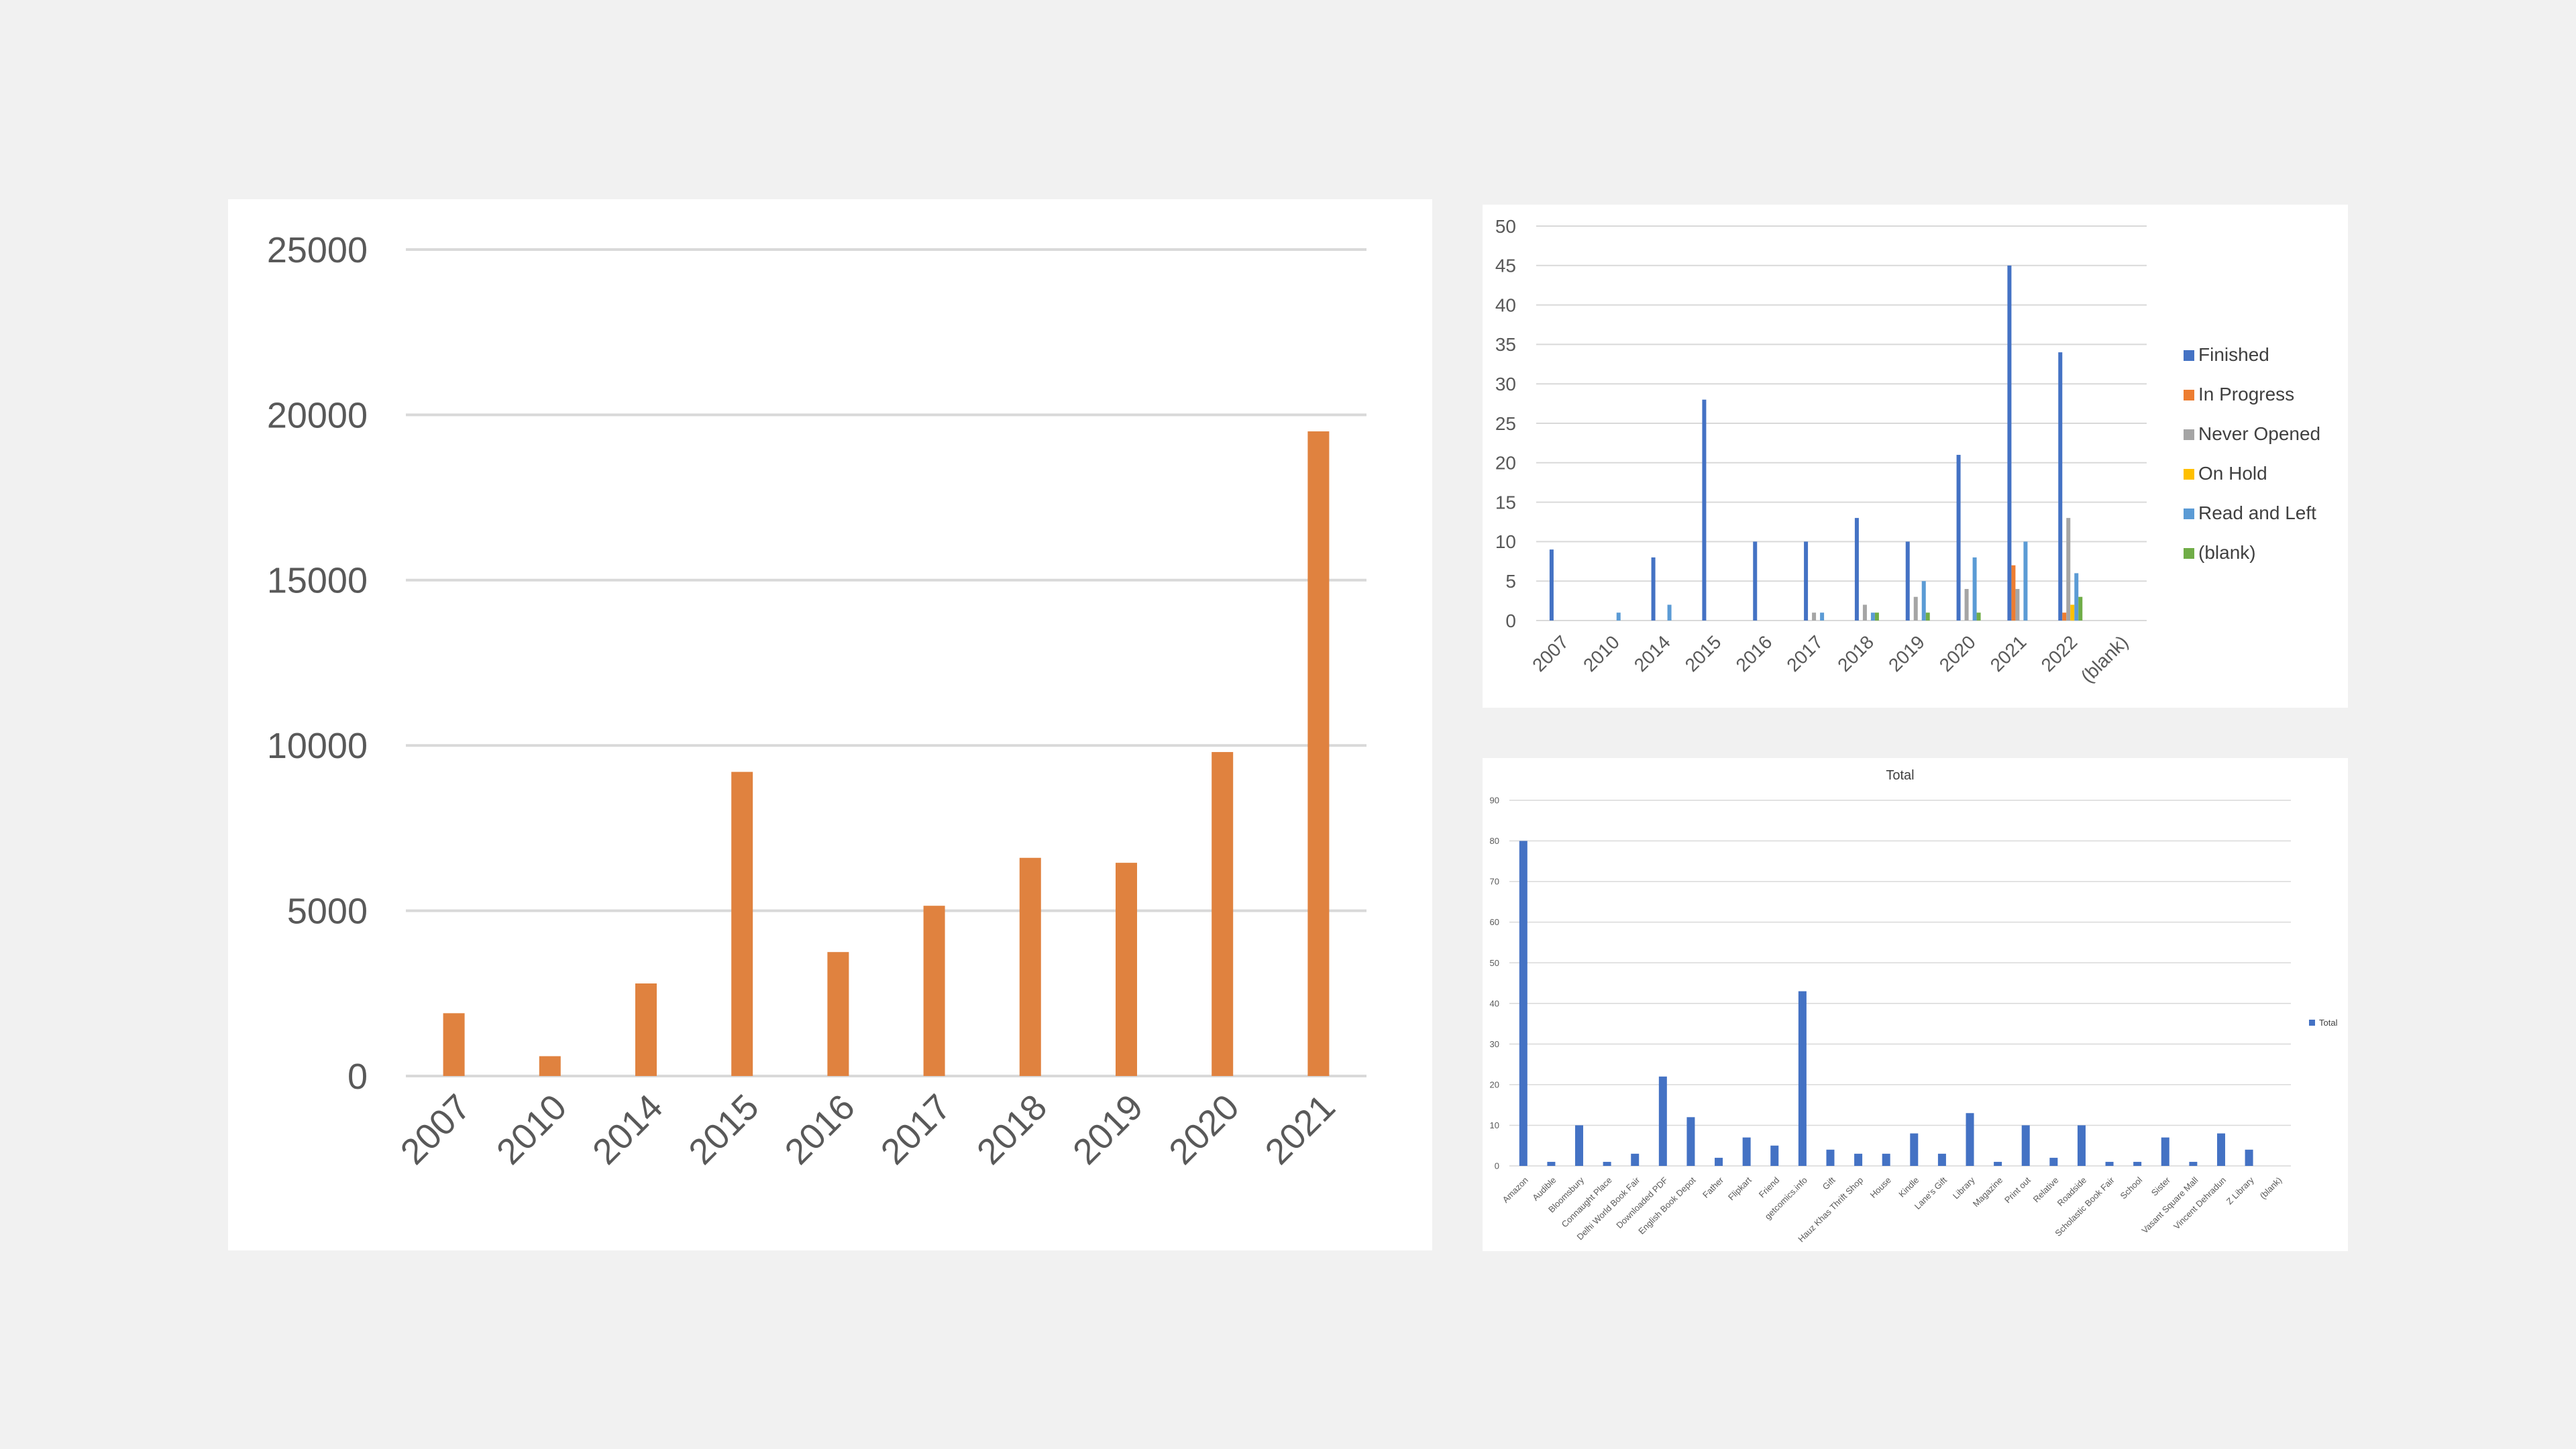  I want to click on bar-total-delhi-world-book-fair, so click(1635, 1159).